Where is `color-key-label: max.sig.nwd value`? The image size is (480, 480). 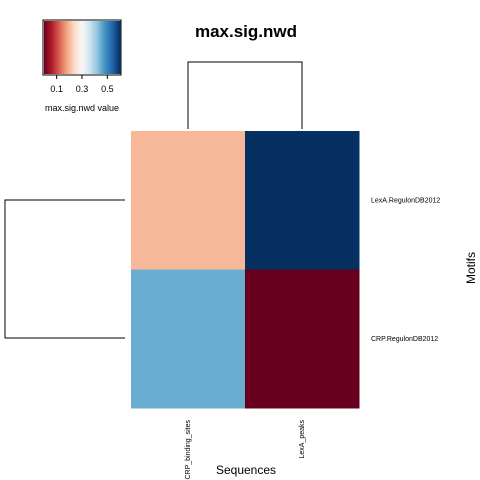 color-key-label: max.sig.nwd value is located at coordinates (82, 108).